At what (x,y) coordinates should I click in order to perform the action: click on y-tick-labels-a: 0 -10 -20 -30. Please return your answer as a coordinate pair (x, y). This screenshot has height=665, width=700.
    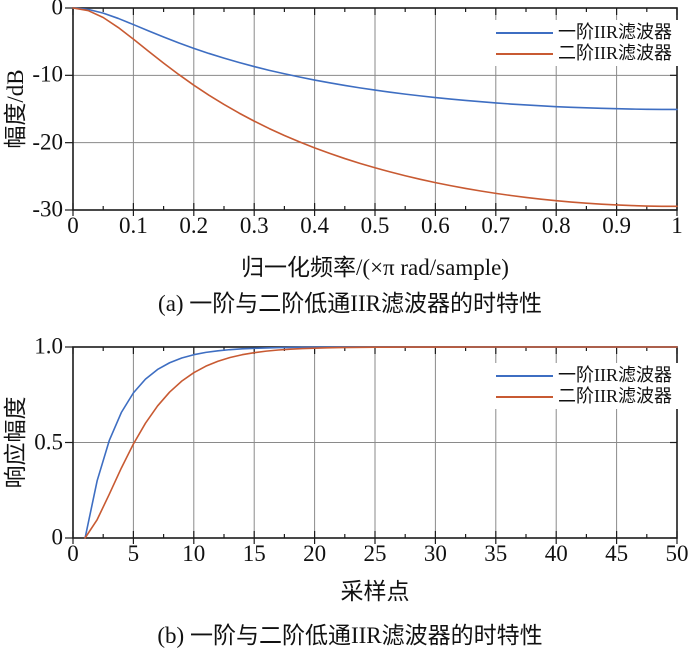
    Looking at the image, I should click on (38, 110).